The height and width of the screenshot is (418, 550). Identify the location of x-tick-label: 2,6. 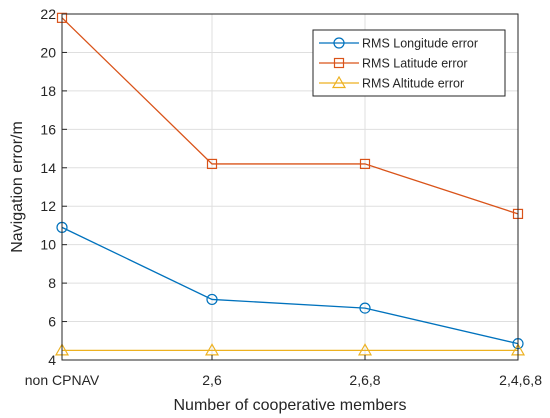
(212, 380).